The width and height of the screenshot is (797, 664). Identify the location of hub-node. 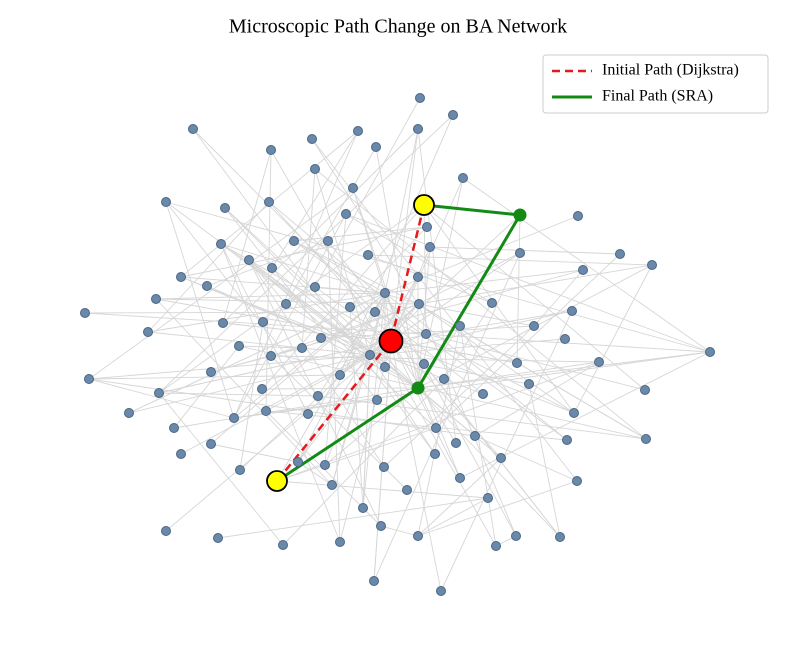
(391, 341).